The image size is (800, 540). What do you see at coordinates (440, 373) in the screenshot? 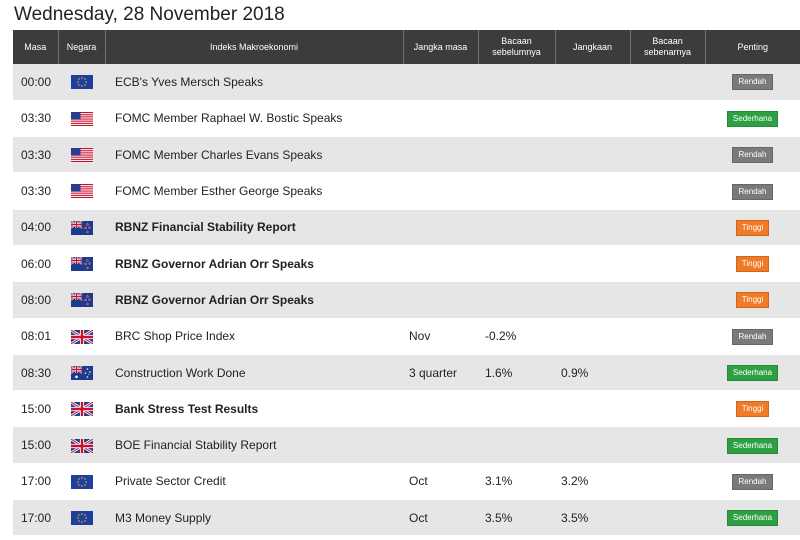
I see `event-period: 3 quarter` at bounding box center [440, 373].